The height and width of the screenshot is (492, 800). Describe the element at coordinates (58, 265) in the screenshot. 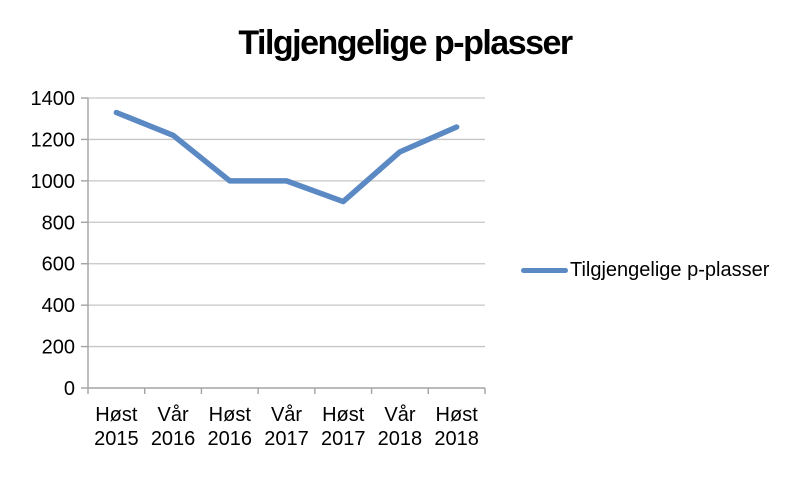

I see `y-tick-label: 600` at that location.